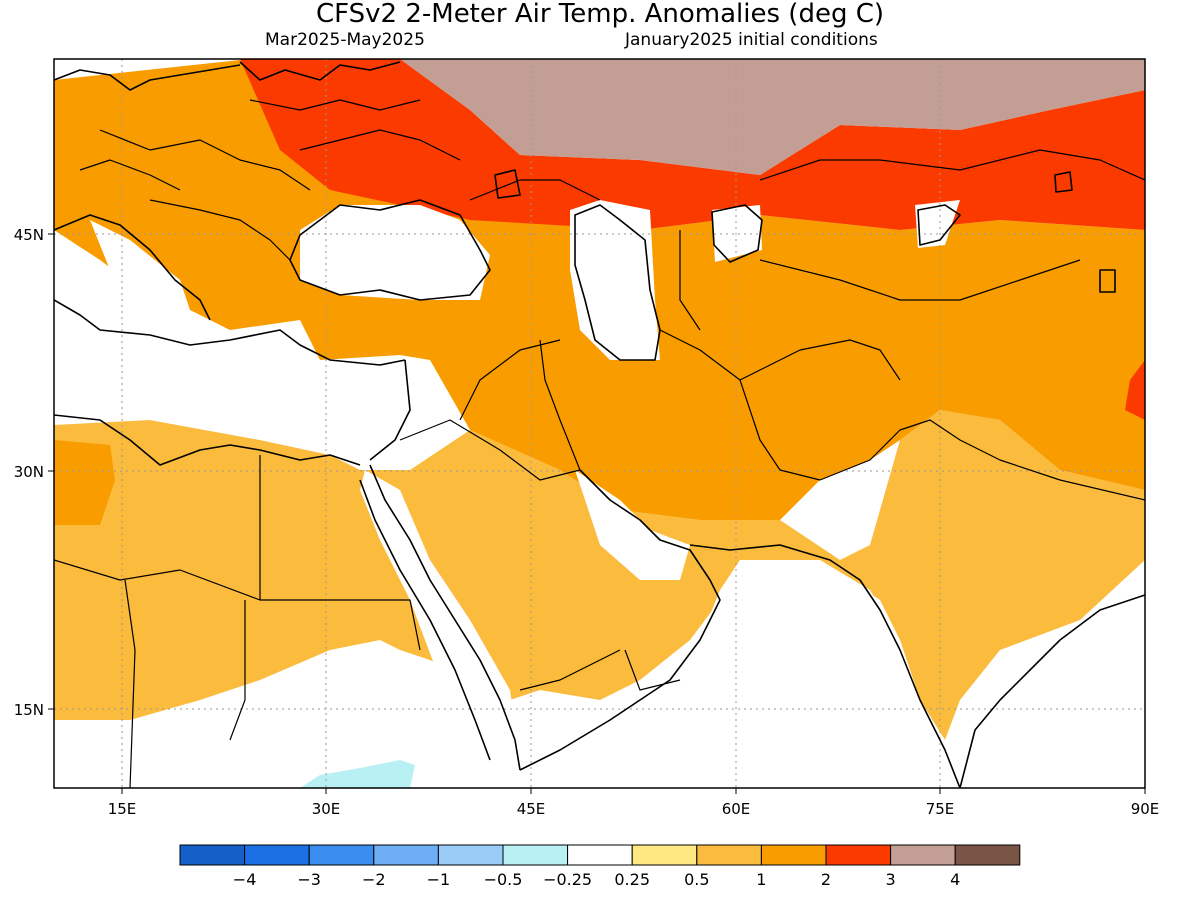 This screenshot has width=1200, height=900. What do you see at coordinates (122, 809) in the screenshot?
I see `lon-tick-label: 15E` at bounding box center [122, 809].